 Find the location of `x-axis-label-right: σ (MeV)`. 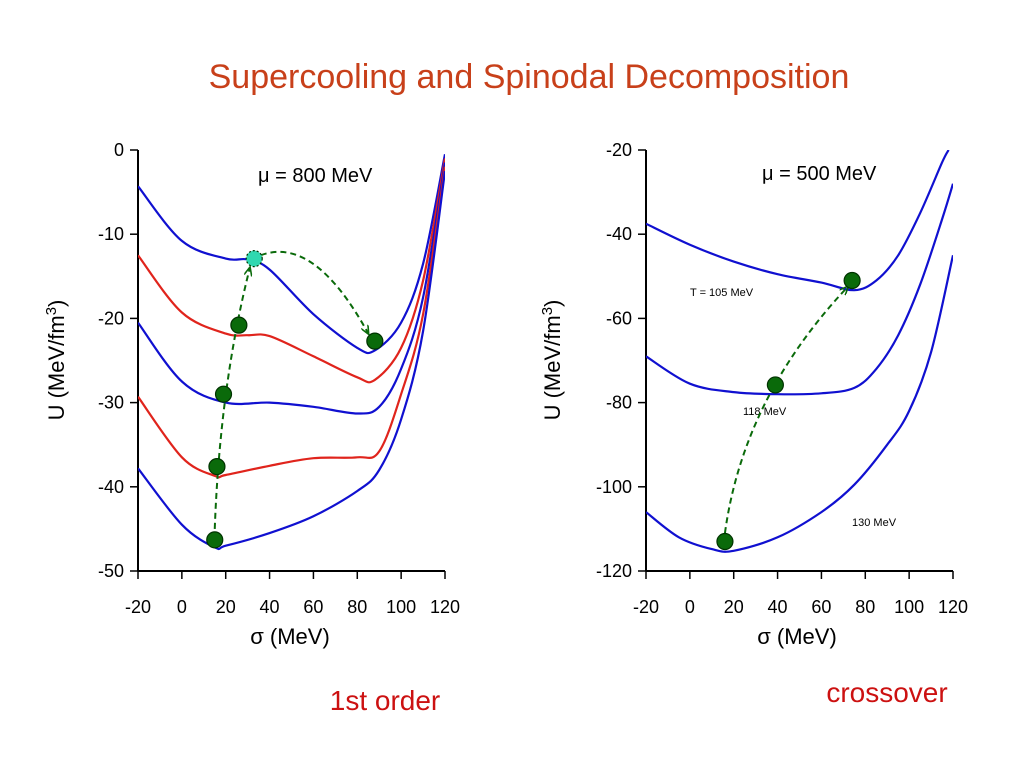

x-axis-label-right: σ (MeV) is located at coordinates (797, 636).